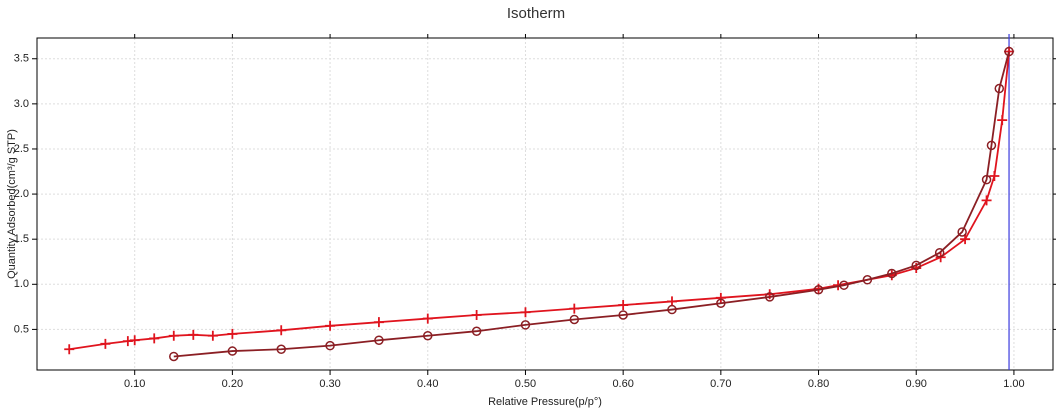 The height and width of the screenshot is (418, 1056). I want to click on y-tick-label: 1.0, so click(21, 284).